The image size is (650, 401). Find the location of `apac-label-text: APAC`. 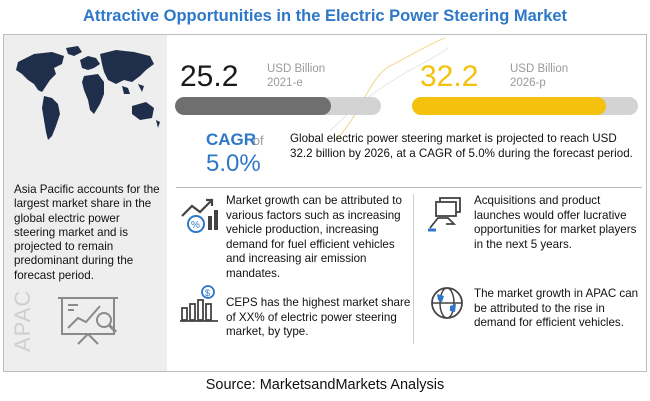

apac-label-text: APAC is located at coordinates (22, 320).